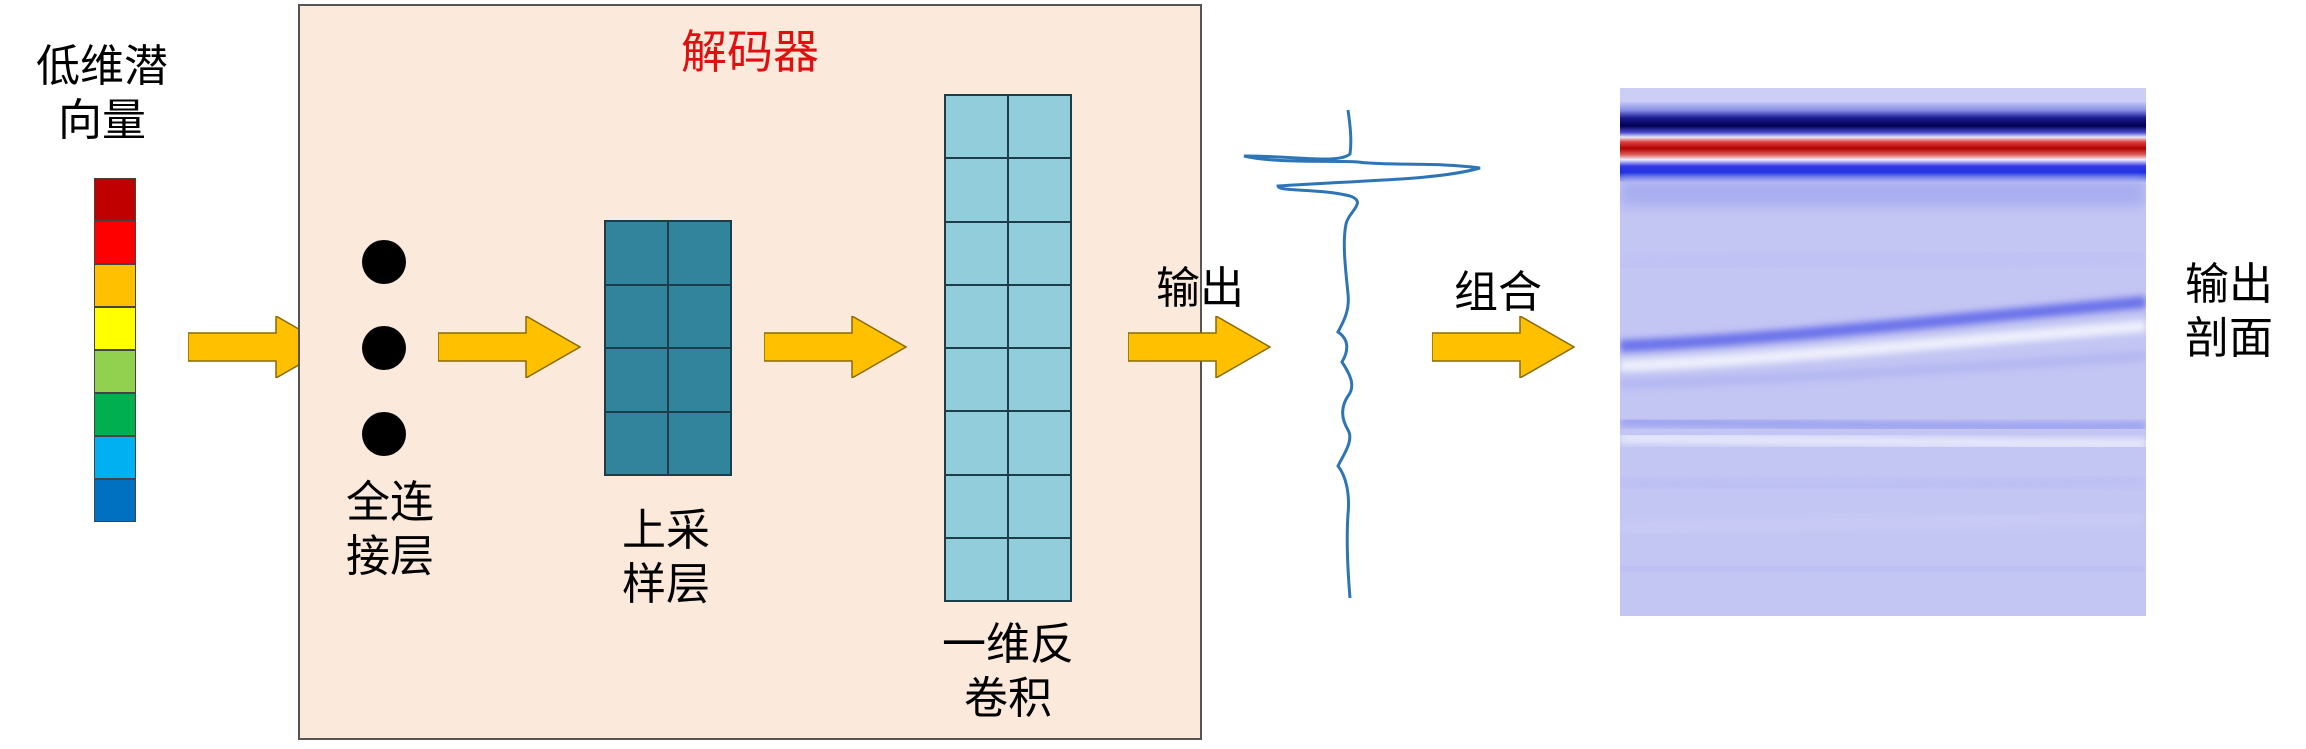  What do you see at coordinates (2229, 284) in the screenshot?
I see `section-label-line1: 输出` at bounding box center [2229, 284].